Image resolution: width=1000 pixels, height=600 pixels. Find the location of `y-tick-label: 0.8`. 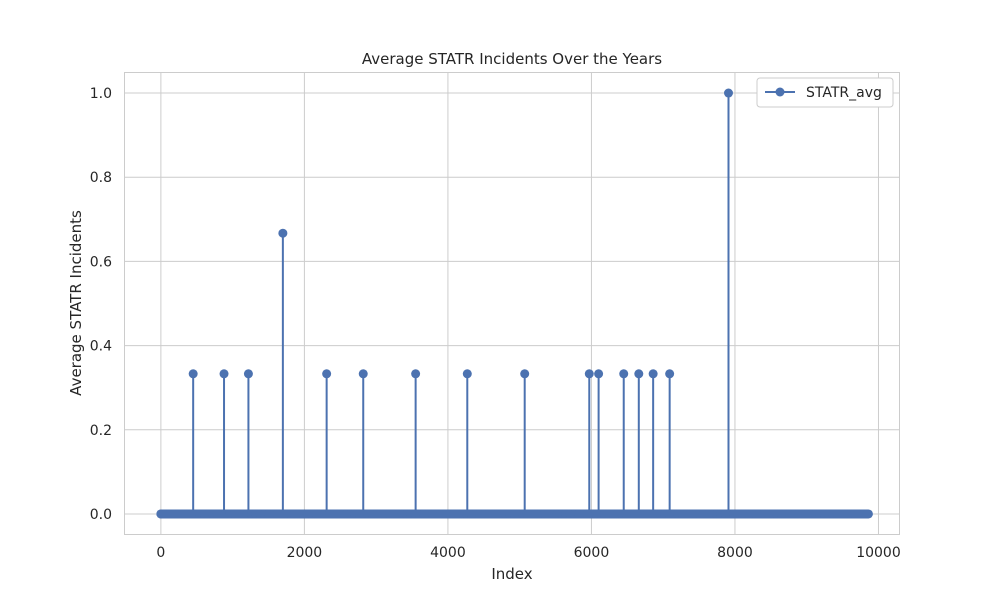

y-tick-label: 0.8 is located at coordinates (101, 178).